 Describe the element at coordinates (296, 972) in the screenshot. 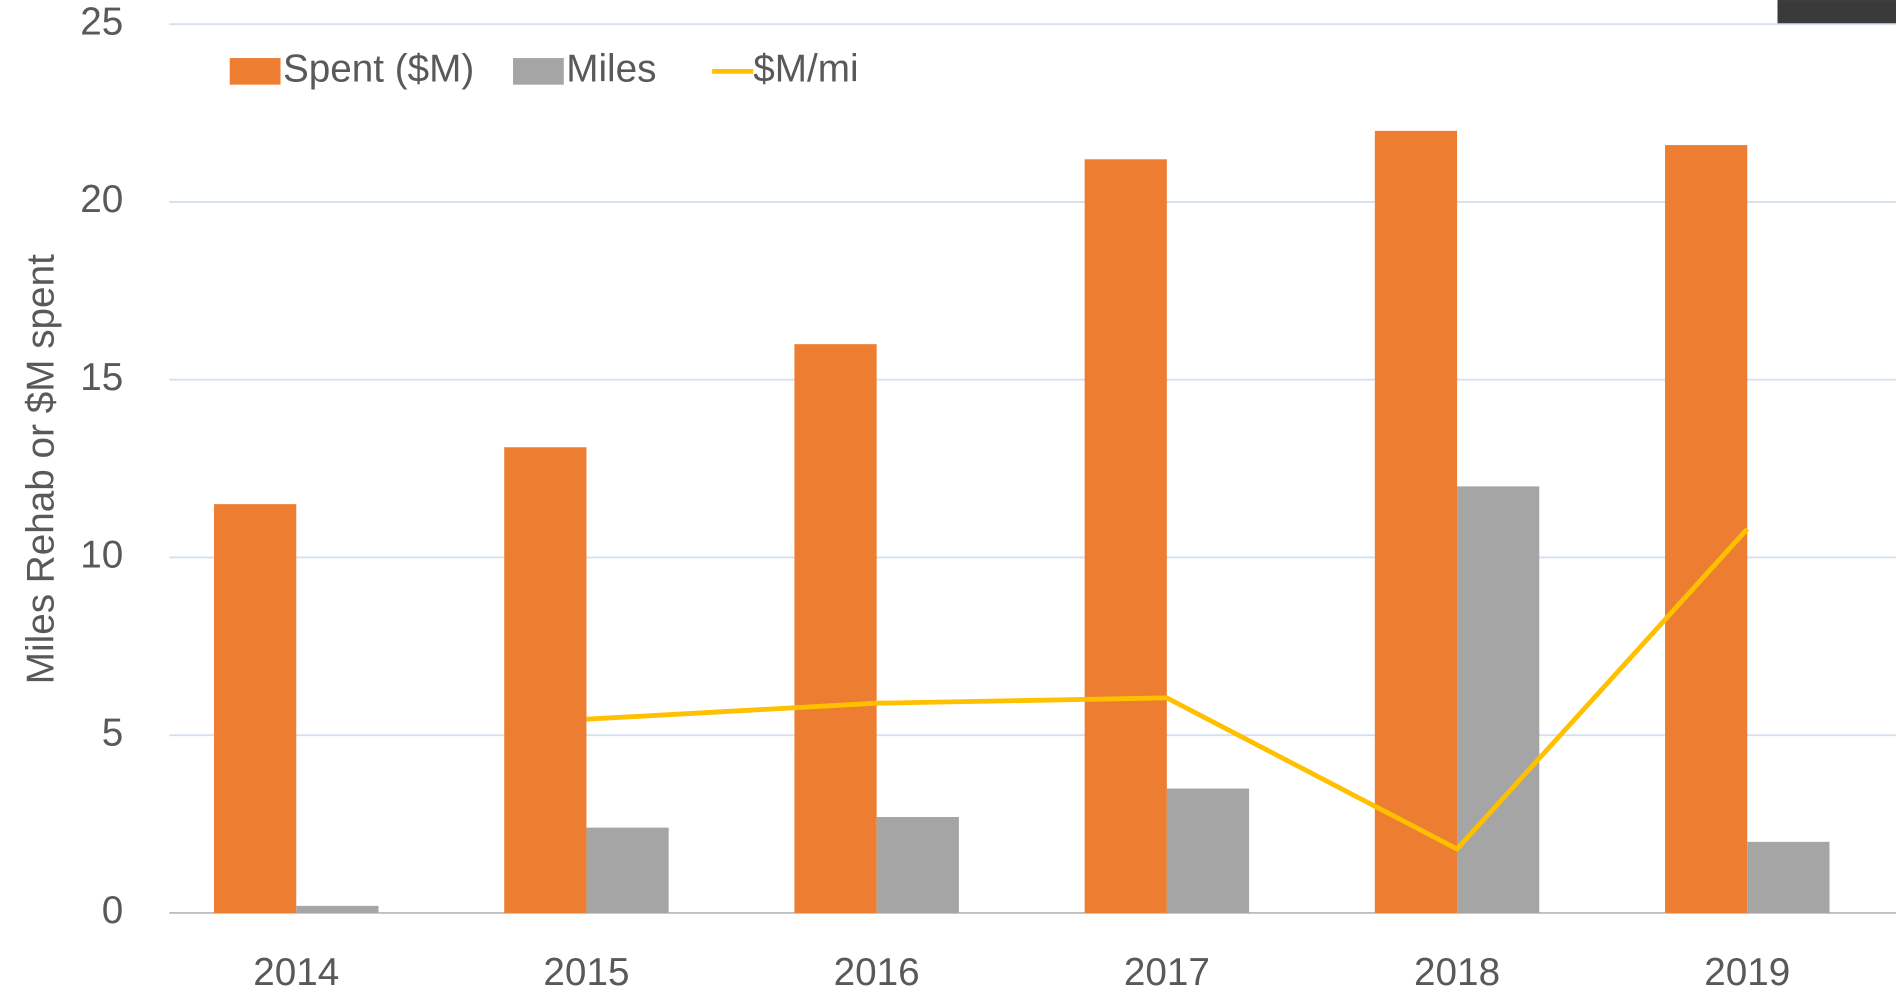

I see `x-tick-label: 2014` at that location.